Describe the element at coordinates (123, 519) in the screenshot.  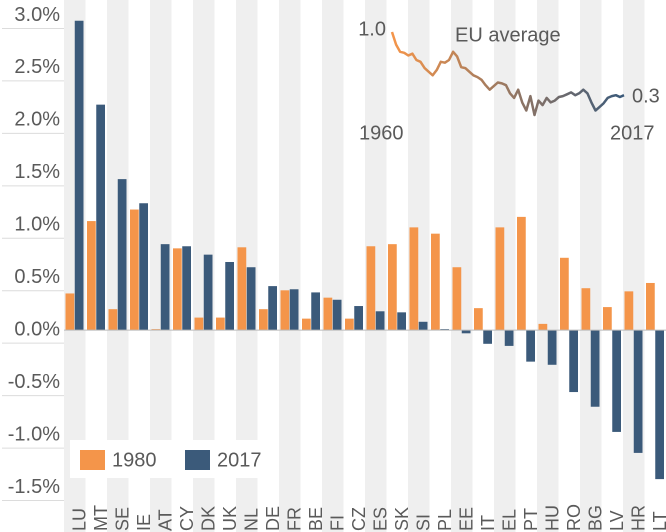
I see `x-tick-label: SE` at that location.